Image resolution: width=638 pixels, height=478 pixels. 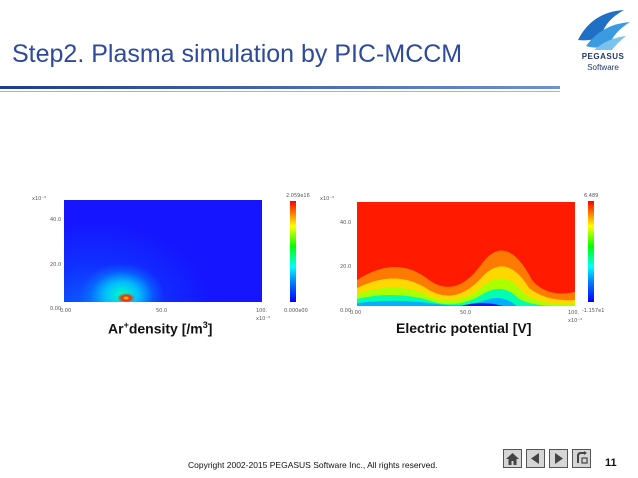 I want to click on pegasus-logo: PEGASUS Software, so click(x=603, y=41).